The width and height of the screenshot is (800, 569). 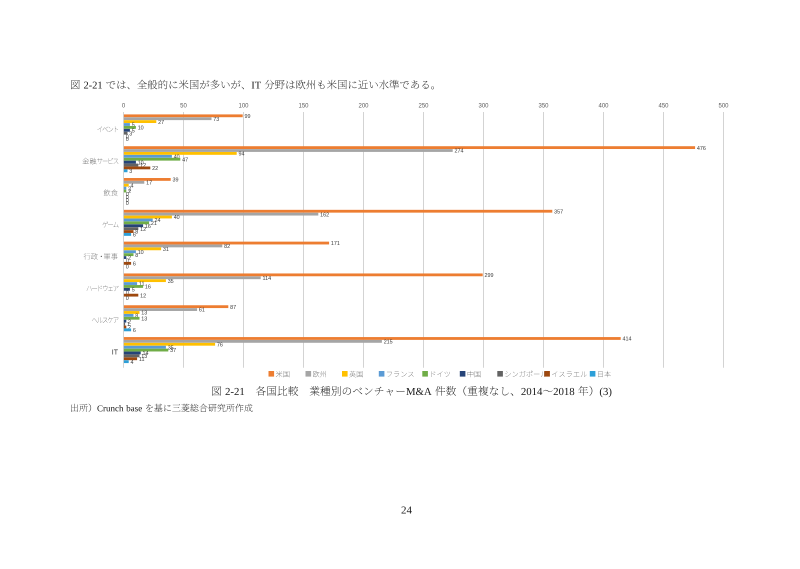 What do you see at coordinates (701, 149) in the screenshot?
I see `svg-text: 476` at bounding box center [701, 149].